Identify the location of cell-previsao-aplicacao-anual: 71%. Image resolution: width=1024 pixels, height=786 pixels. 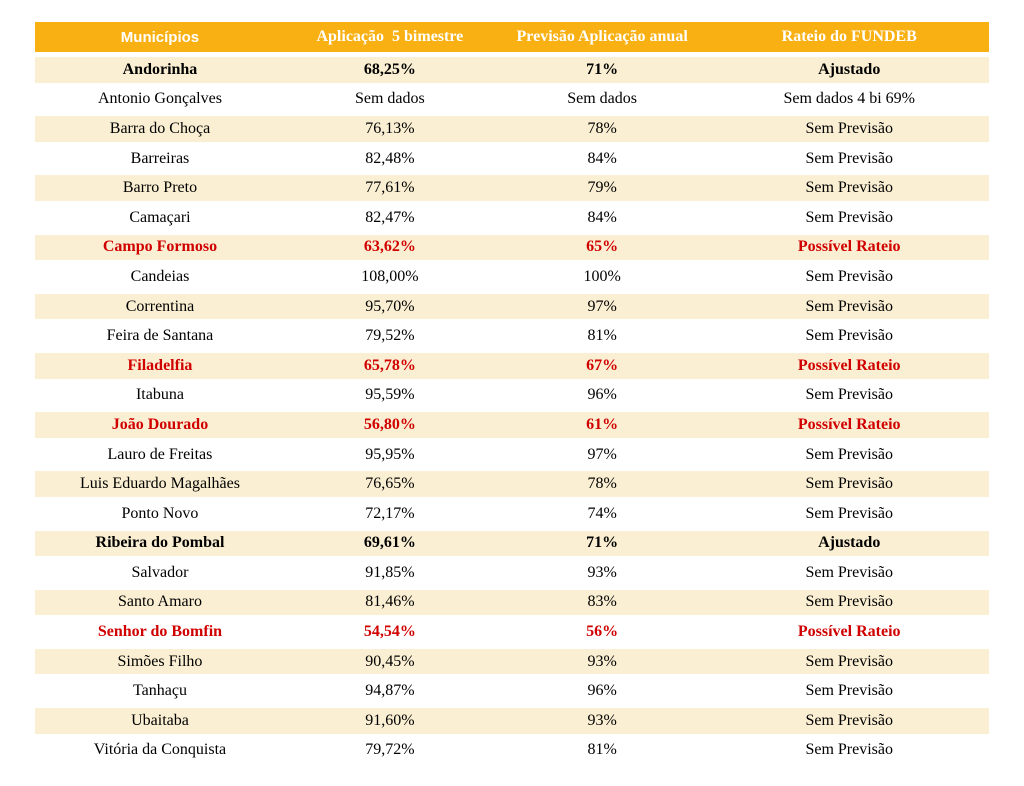
(602, 69).